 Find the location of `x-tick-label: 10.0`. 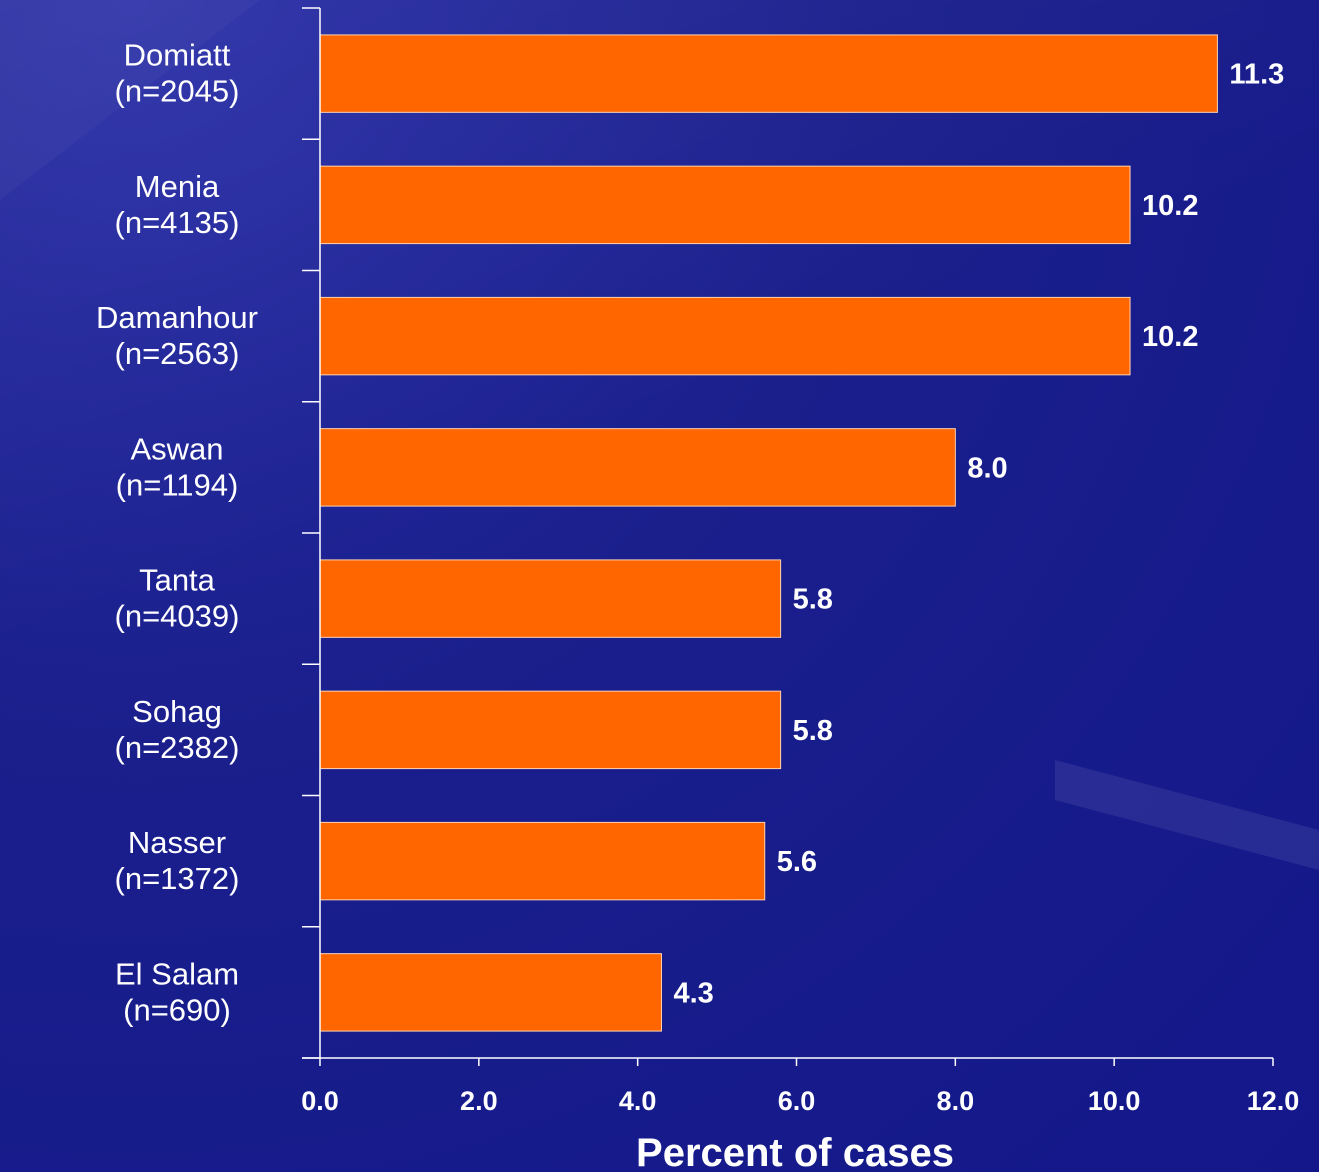

x-tick-label: 10.0 is located at coordinates (1114, 1101).